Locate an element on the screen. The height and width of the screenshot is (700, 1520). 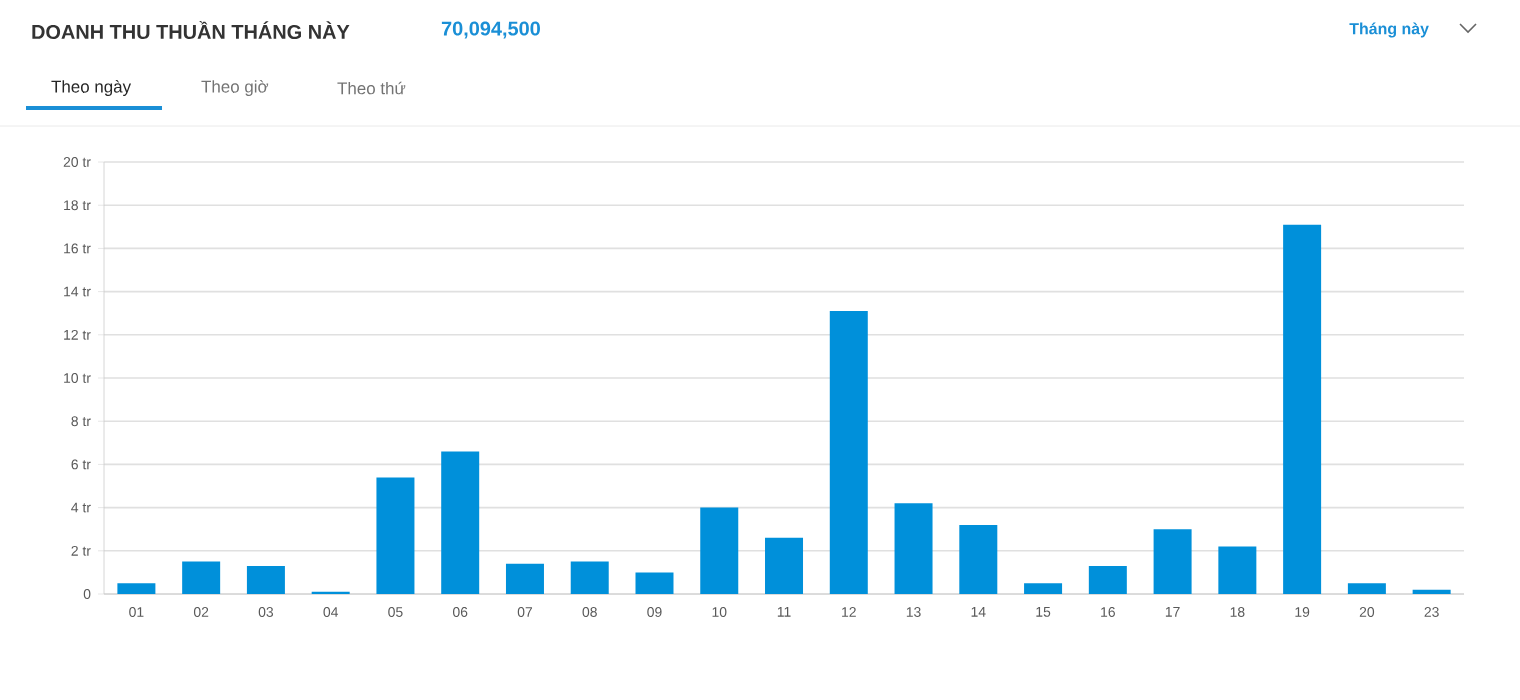
text: Theo thứ is located at coordinates (371, 88).